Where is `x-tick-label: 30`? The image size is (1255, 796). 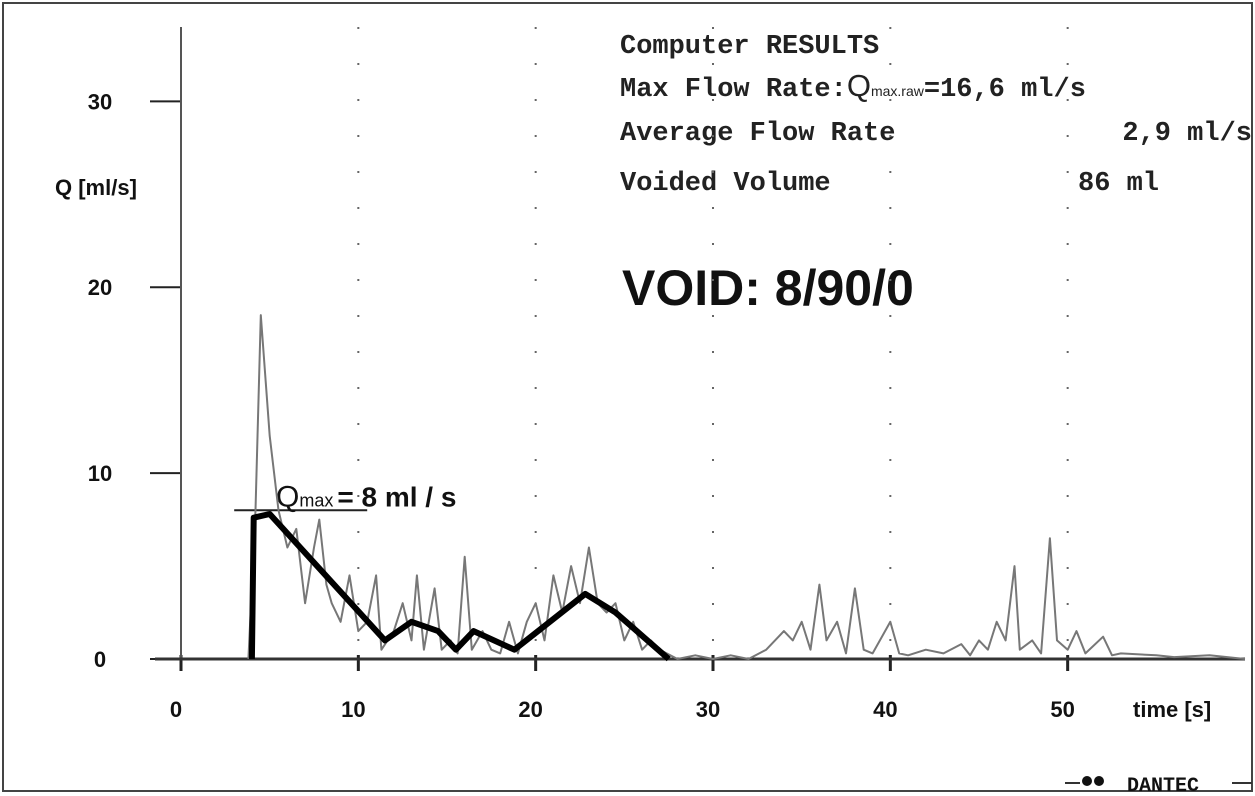
x-tick-label: 30 is located at coordinates (708, 709).